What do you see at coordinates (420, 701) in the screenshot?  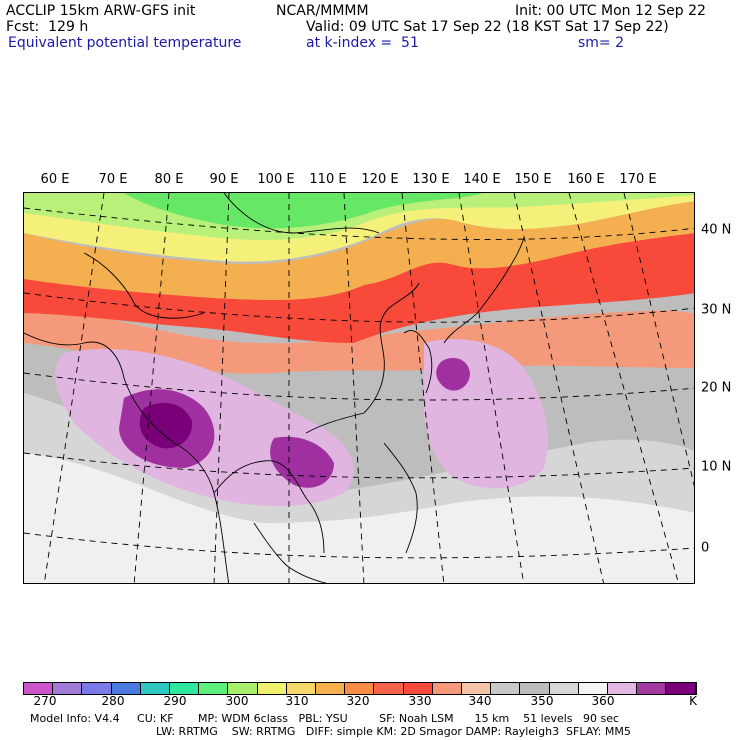 I see `colorbar-tick: 330` at bounding box center [420, 701].